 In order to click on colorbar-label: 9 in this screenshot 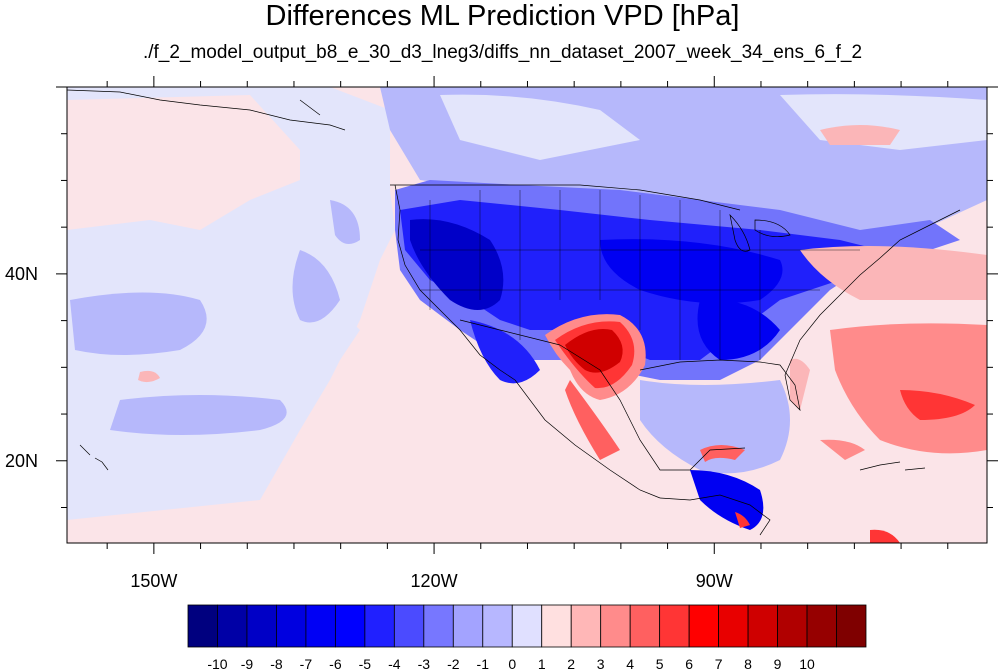, I will do `click(777, 664)`.